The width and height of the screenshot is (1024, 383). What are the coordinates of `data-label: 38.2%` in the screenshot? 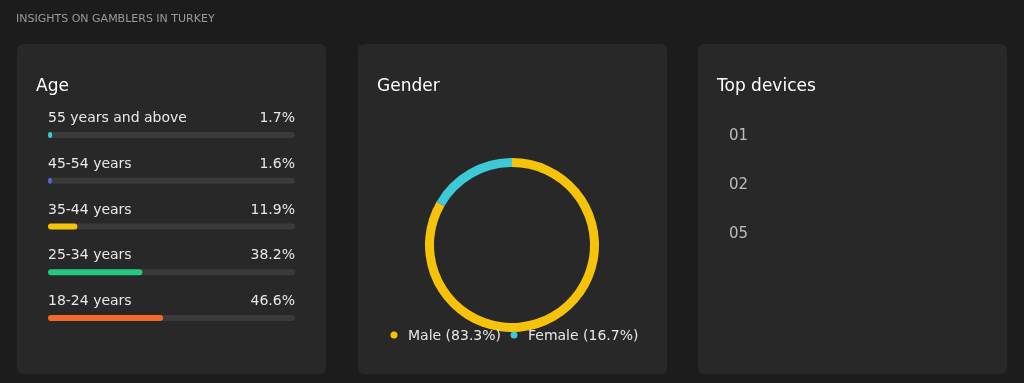 It's located at (272, 254).